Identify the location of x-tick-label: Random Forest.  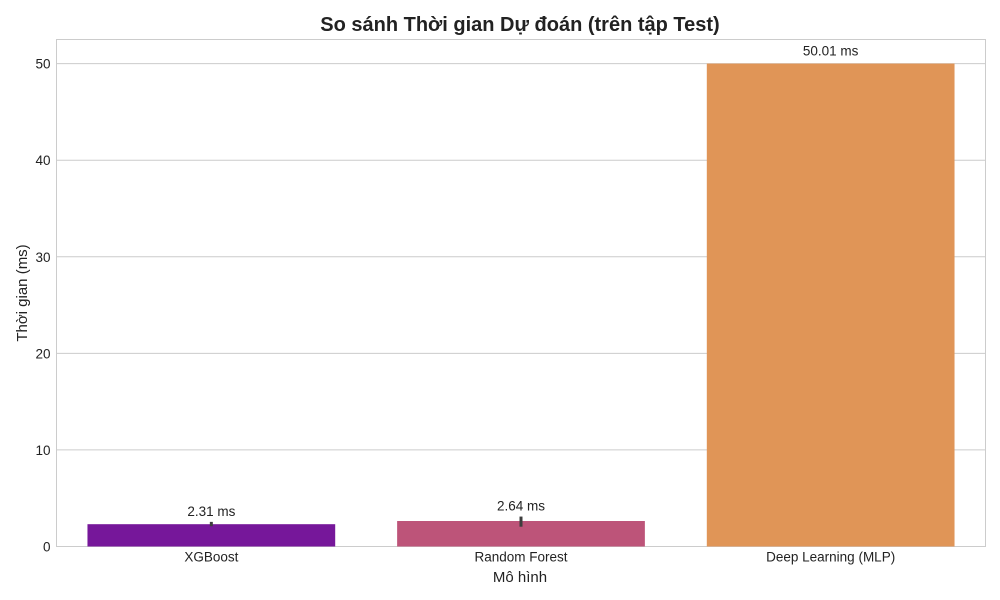
(520, 557).